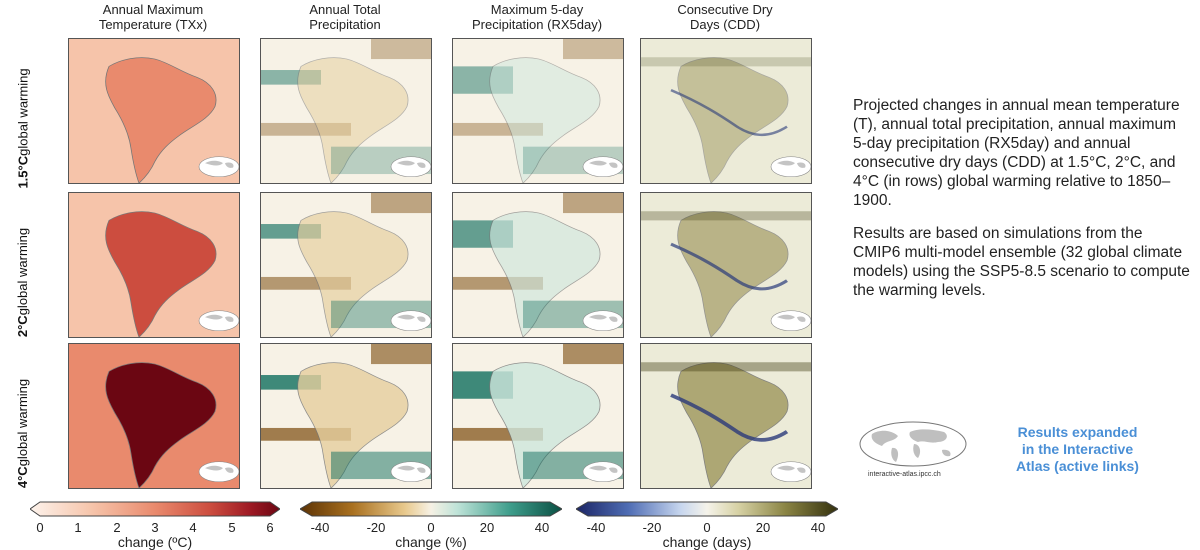 This screenshot has width=1200, height=550. I want to click on row-label-4c: 4°C global warming, so click(23, 433).